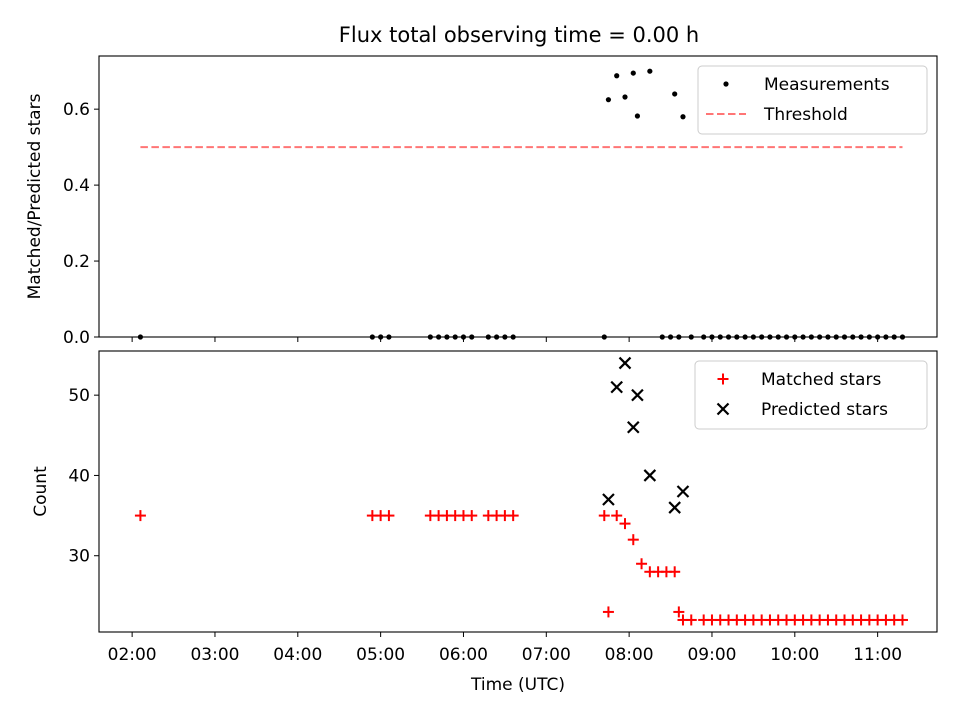 This screenshot has width=960, height=720. Describe the element at coordinates (711, 655) in the screenshot. I see `bottom-xtick-label: 09:00` at that location.